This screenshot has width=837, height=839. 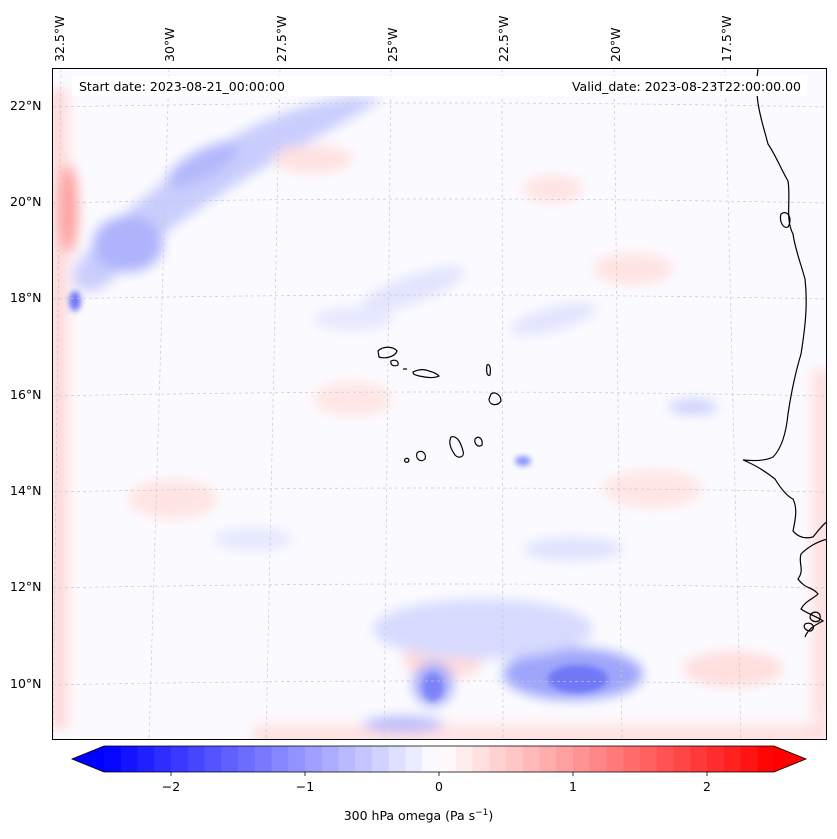 What do you see at coordinates (478, 441) in the screenshot?
I see `island-maio` at bounding box center [478, 441].